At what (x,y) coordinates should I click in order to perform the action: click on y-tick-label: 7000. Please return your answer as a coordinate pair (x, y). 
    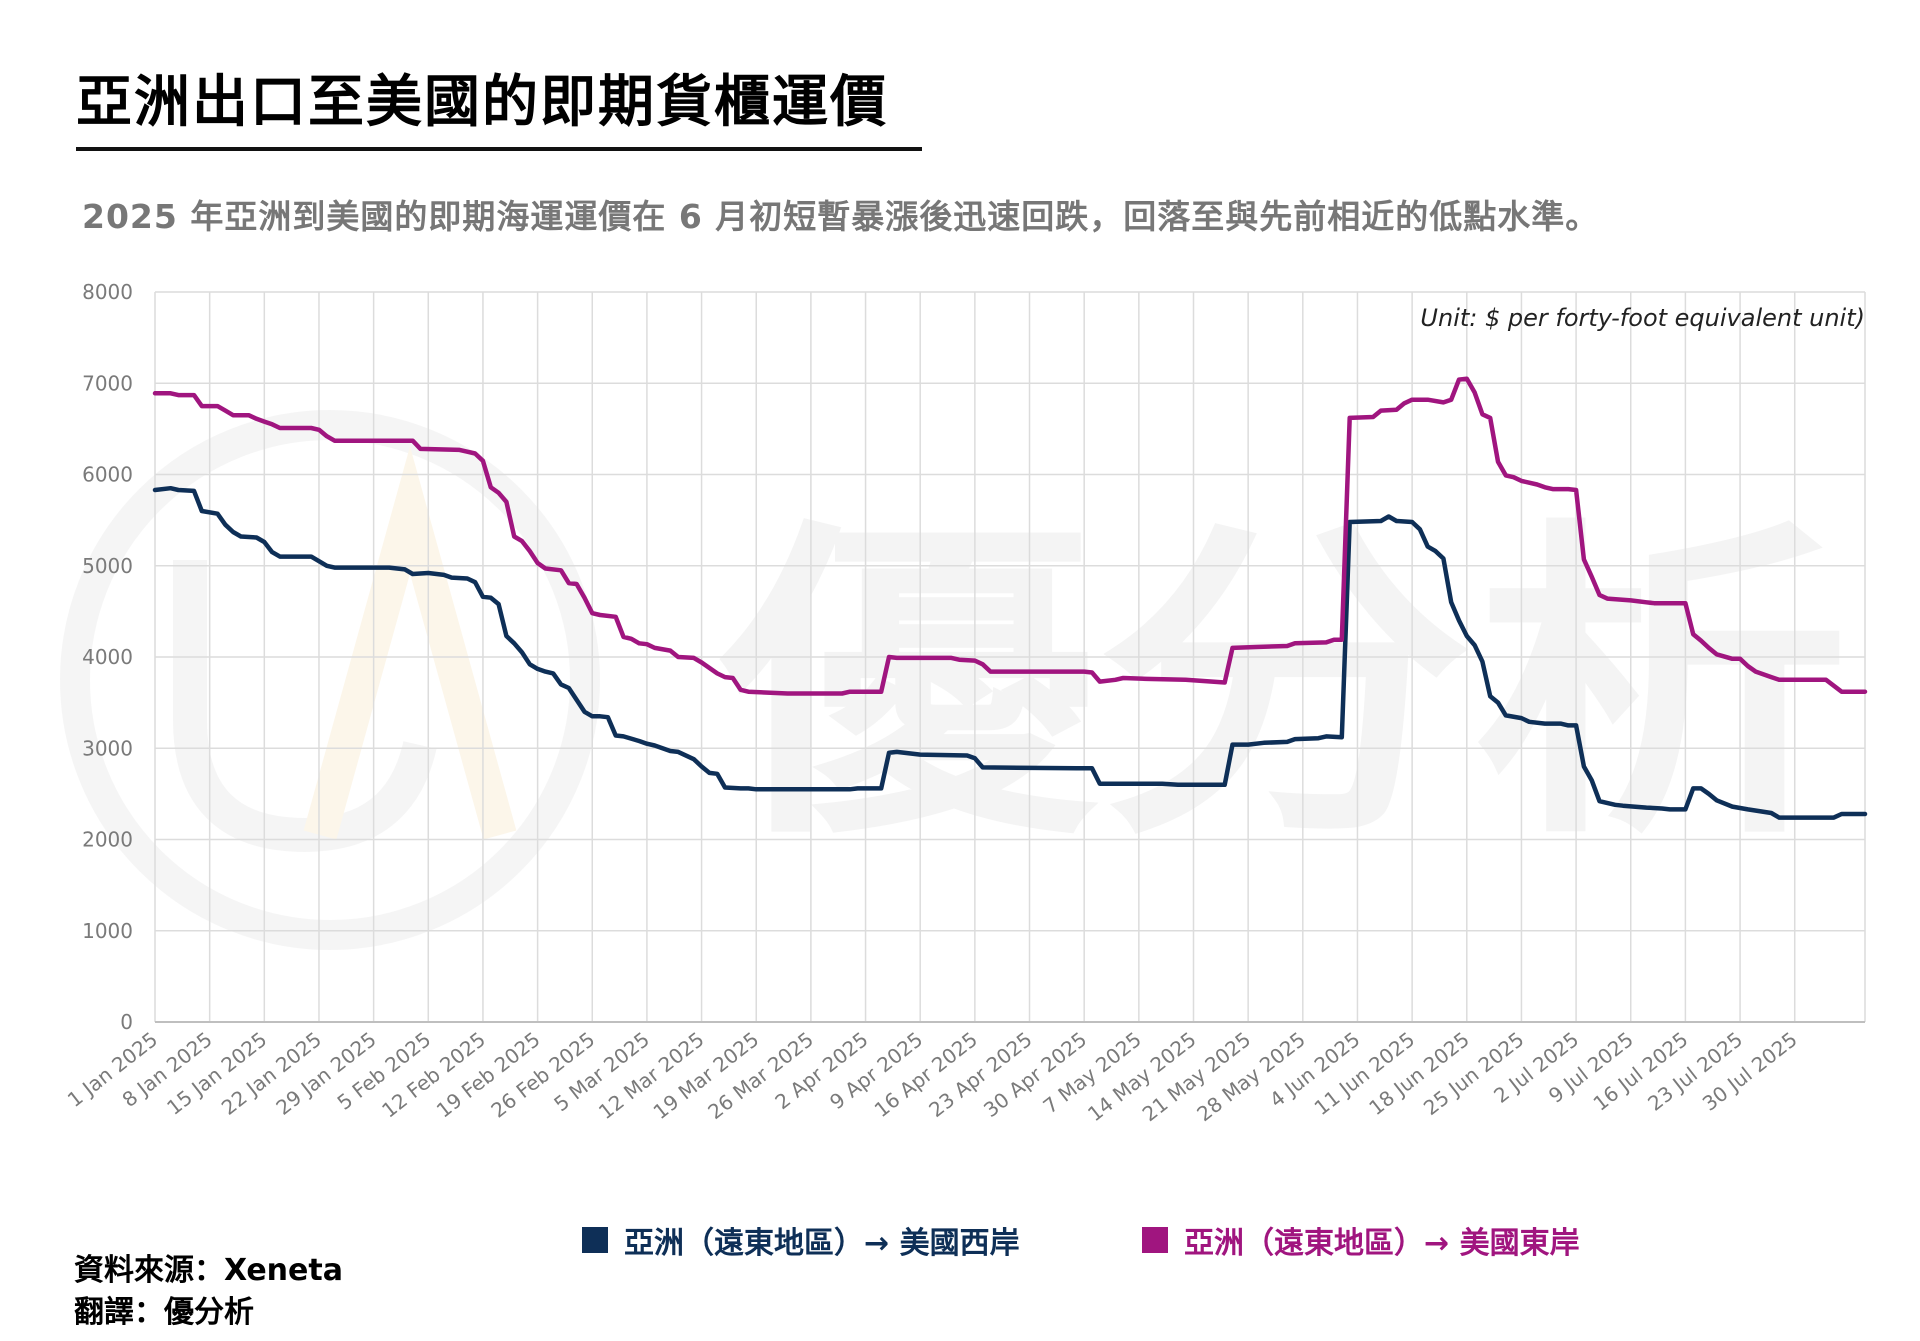
    Looking at the image, I should click on (107, 383).